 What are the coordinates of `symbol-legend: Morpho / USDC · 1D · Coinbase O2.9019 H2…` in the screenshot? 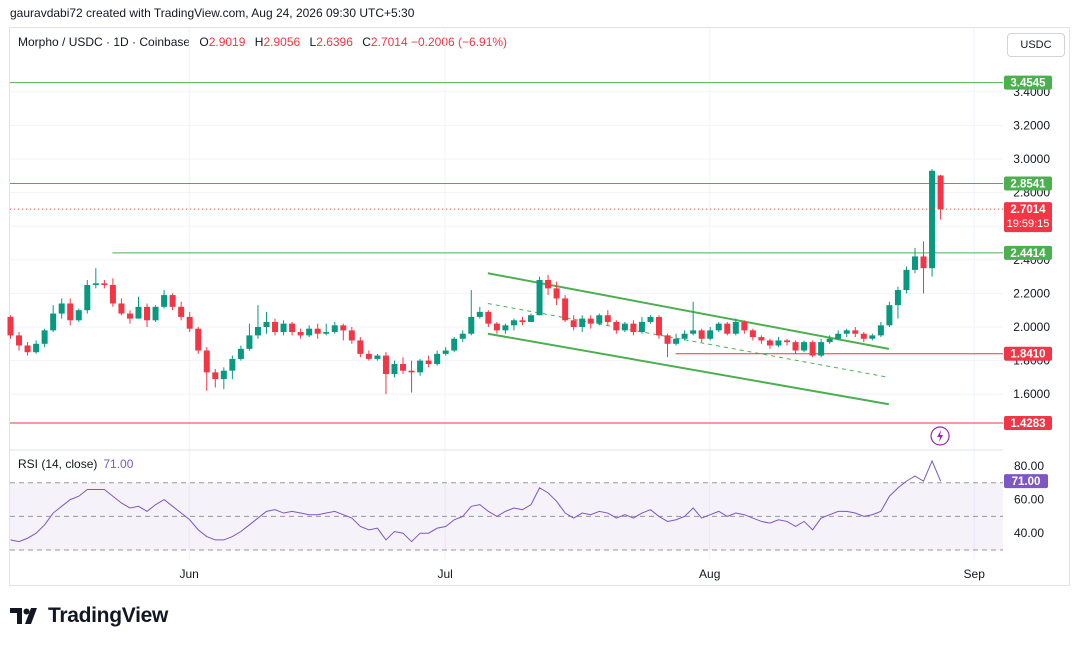 It's located at (262, 42).